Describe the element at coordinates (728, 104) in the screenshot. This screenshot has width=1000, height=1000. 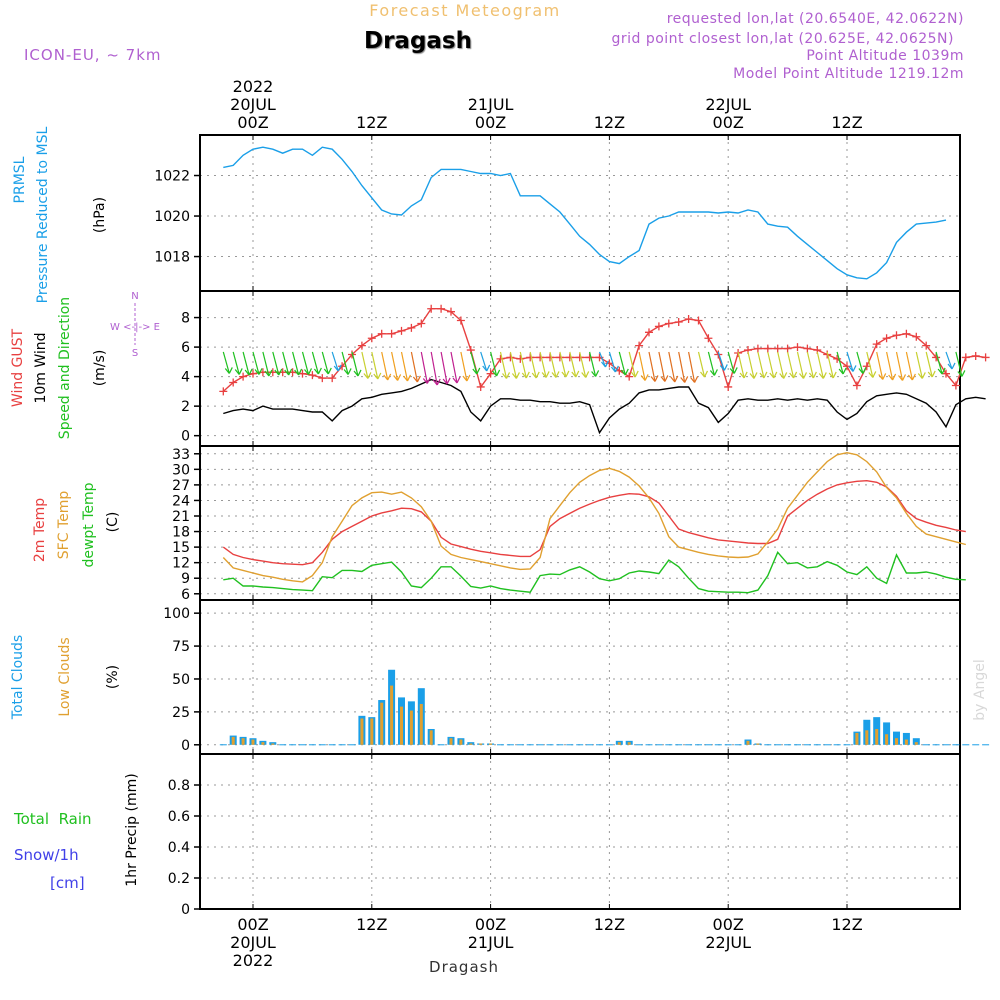
I see `top-axis-date: 22JUL` at that location.